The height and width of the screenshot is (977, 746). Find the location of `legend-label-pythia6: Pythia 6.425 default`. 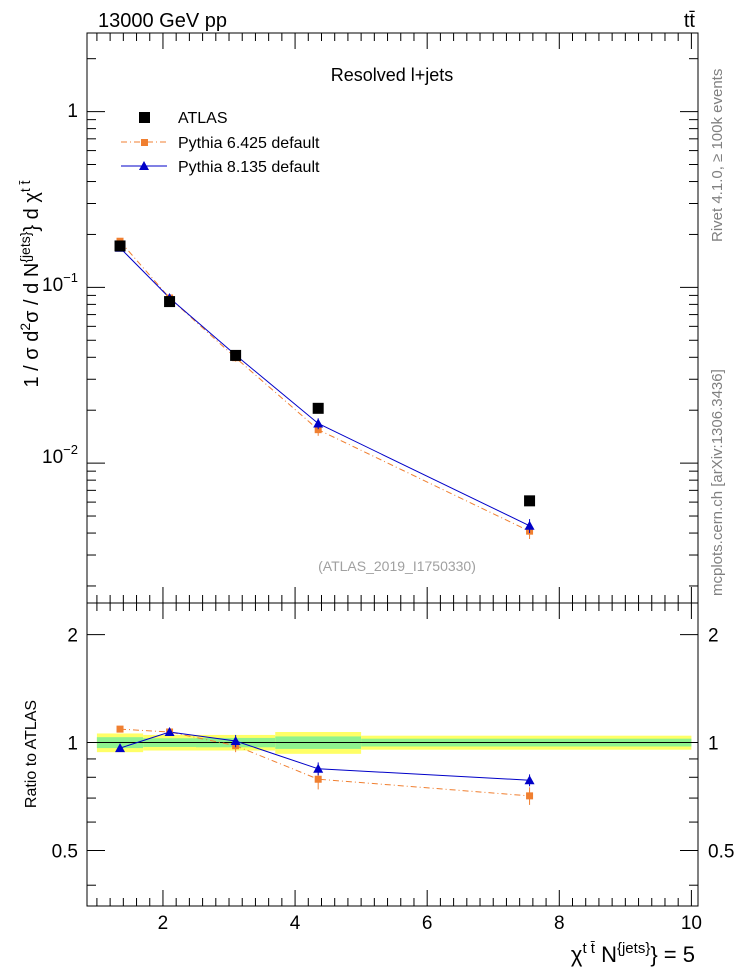

legend-label-pythia6: Pythia 6.425 default is located at coordinates (249, 143).